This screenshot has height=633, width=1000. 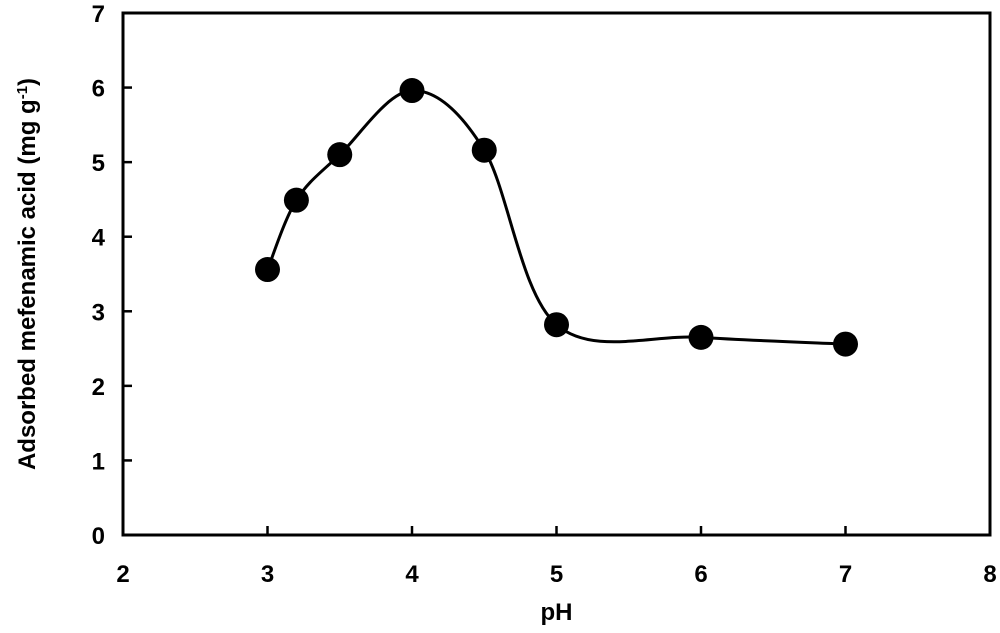 What do you see at coordinates (557, 612) in the screenshot?
I see `x-axis-title: pH` at bounding box center [557, 612].